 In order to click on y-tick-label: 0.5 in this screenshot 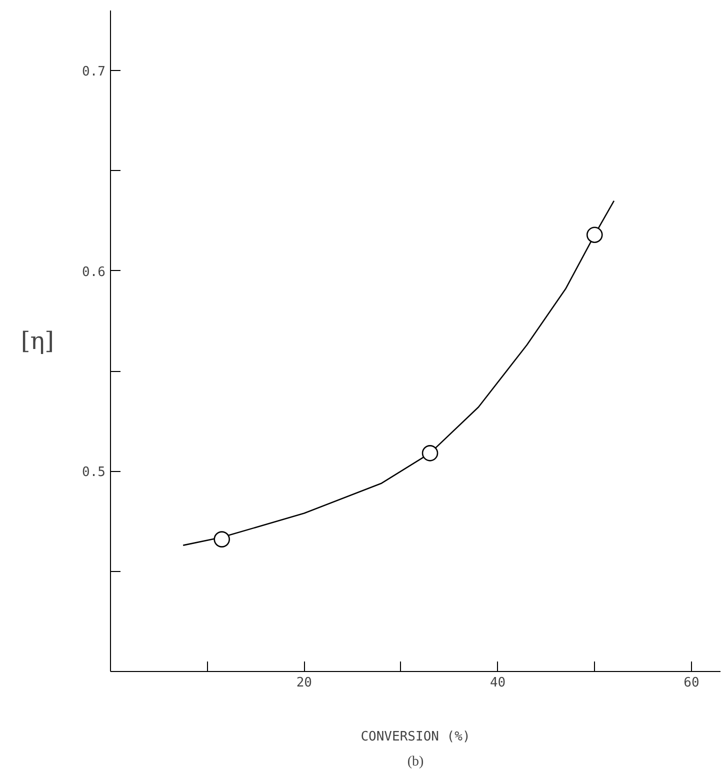, I will do `click(94, 472)`.